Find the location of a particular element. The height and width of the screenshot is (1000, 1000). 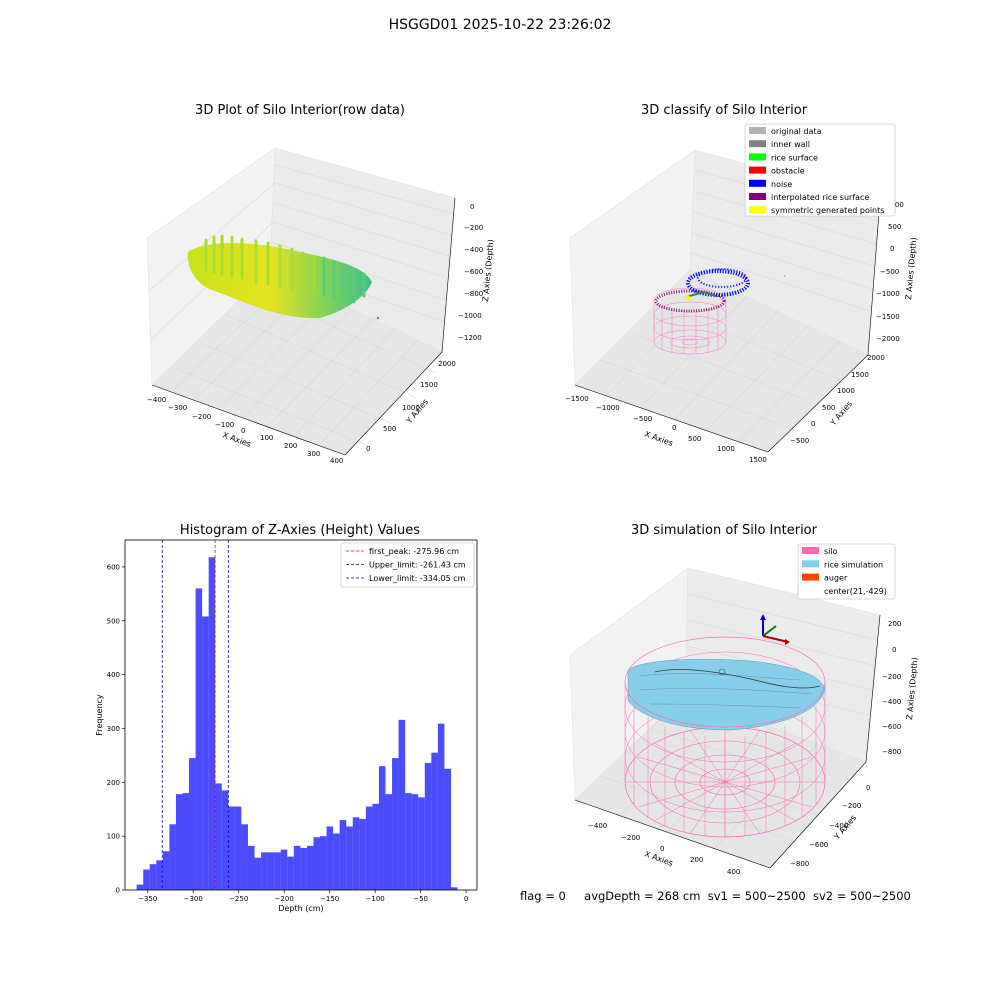

simulation-silo-mesh is located at coordinates (725, 737).